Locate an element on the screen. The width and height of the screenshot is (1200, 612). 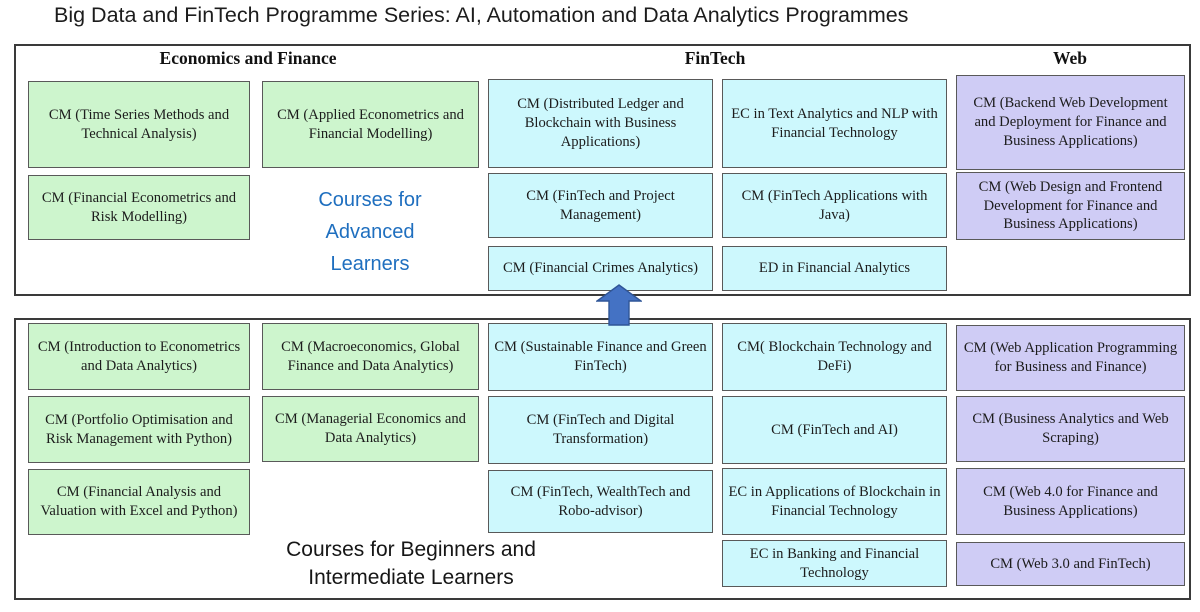
course-ec-banking-fintech: EC in Banking and Financial Technology is located at coordinates (834, 563).